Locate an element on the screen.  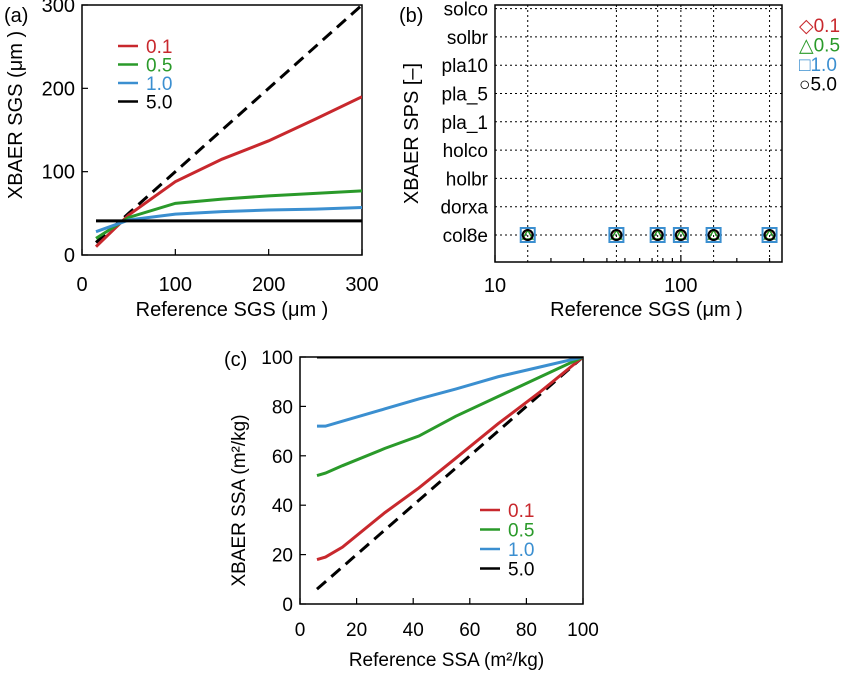
legend-label: ○5.0 is located at coordinates (818, 85).